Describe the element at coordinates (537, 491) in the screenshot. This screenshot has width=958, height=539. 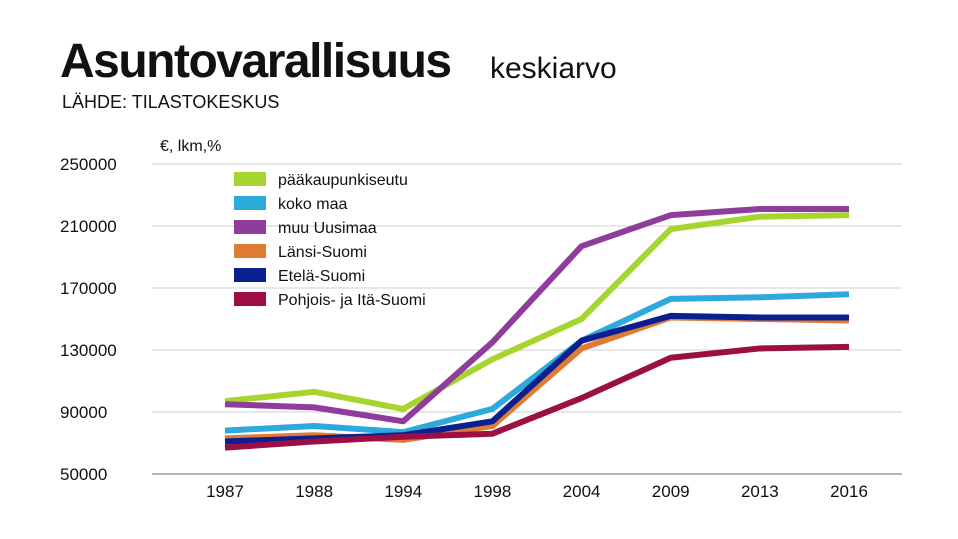
I see `x-axis-ticks: 1987 1988 1994 1998 2004 2009 2013 2016` at that location.